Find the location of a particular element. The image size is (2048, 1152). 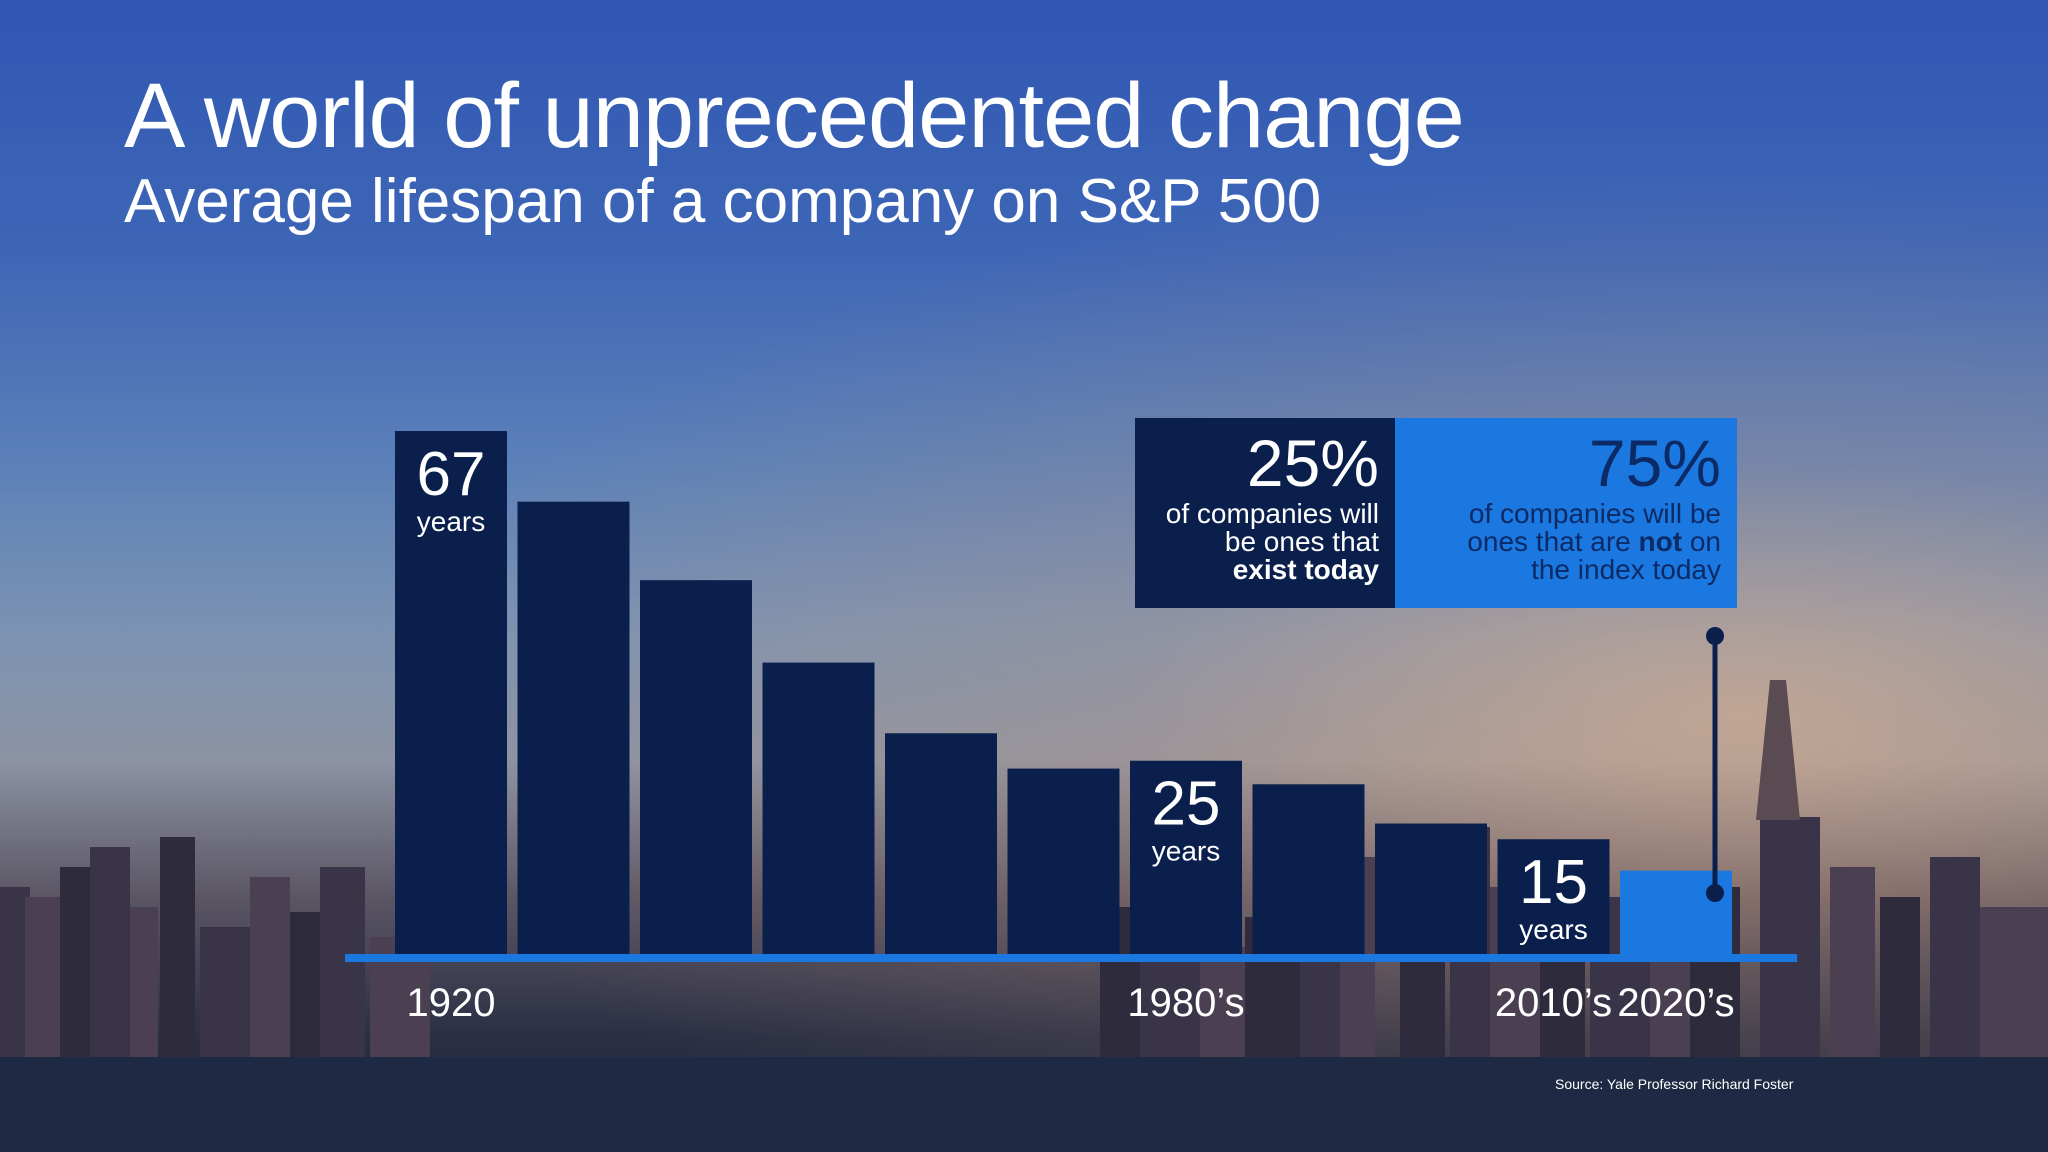

page-subtitle: Average lifespan of a company on S&P 500 is located at coordinates (723, 201).